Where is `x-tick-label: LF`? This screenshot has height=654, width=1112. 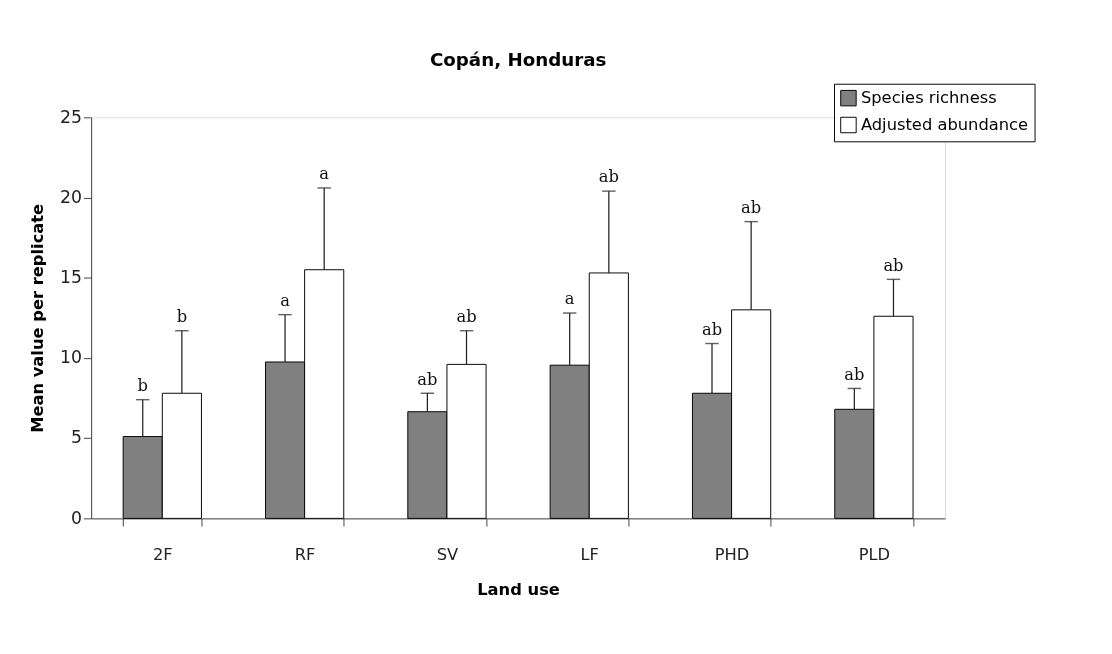 x-tick-label: LF is located at coordinates (589, 555).